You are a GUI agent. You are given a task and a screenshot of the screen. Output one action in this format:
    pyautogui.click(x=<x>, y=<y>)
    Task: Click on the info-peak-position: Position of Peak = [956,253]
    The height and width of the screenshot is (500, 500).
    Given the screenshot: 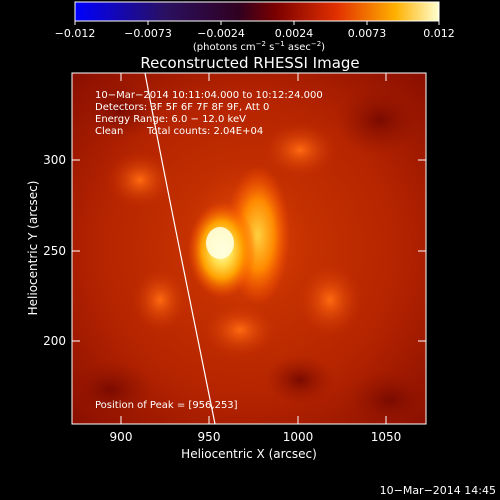 What is the action you would take?
    pyautogui.click(x=166, y=405)
    